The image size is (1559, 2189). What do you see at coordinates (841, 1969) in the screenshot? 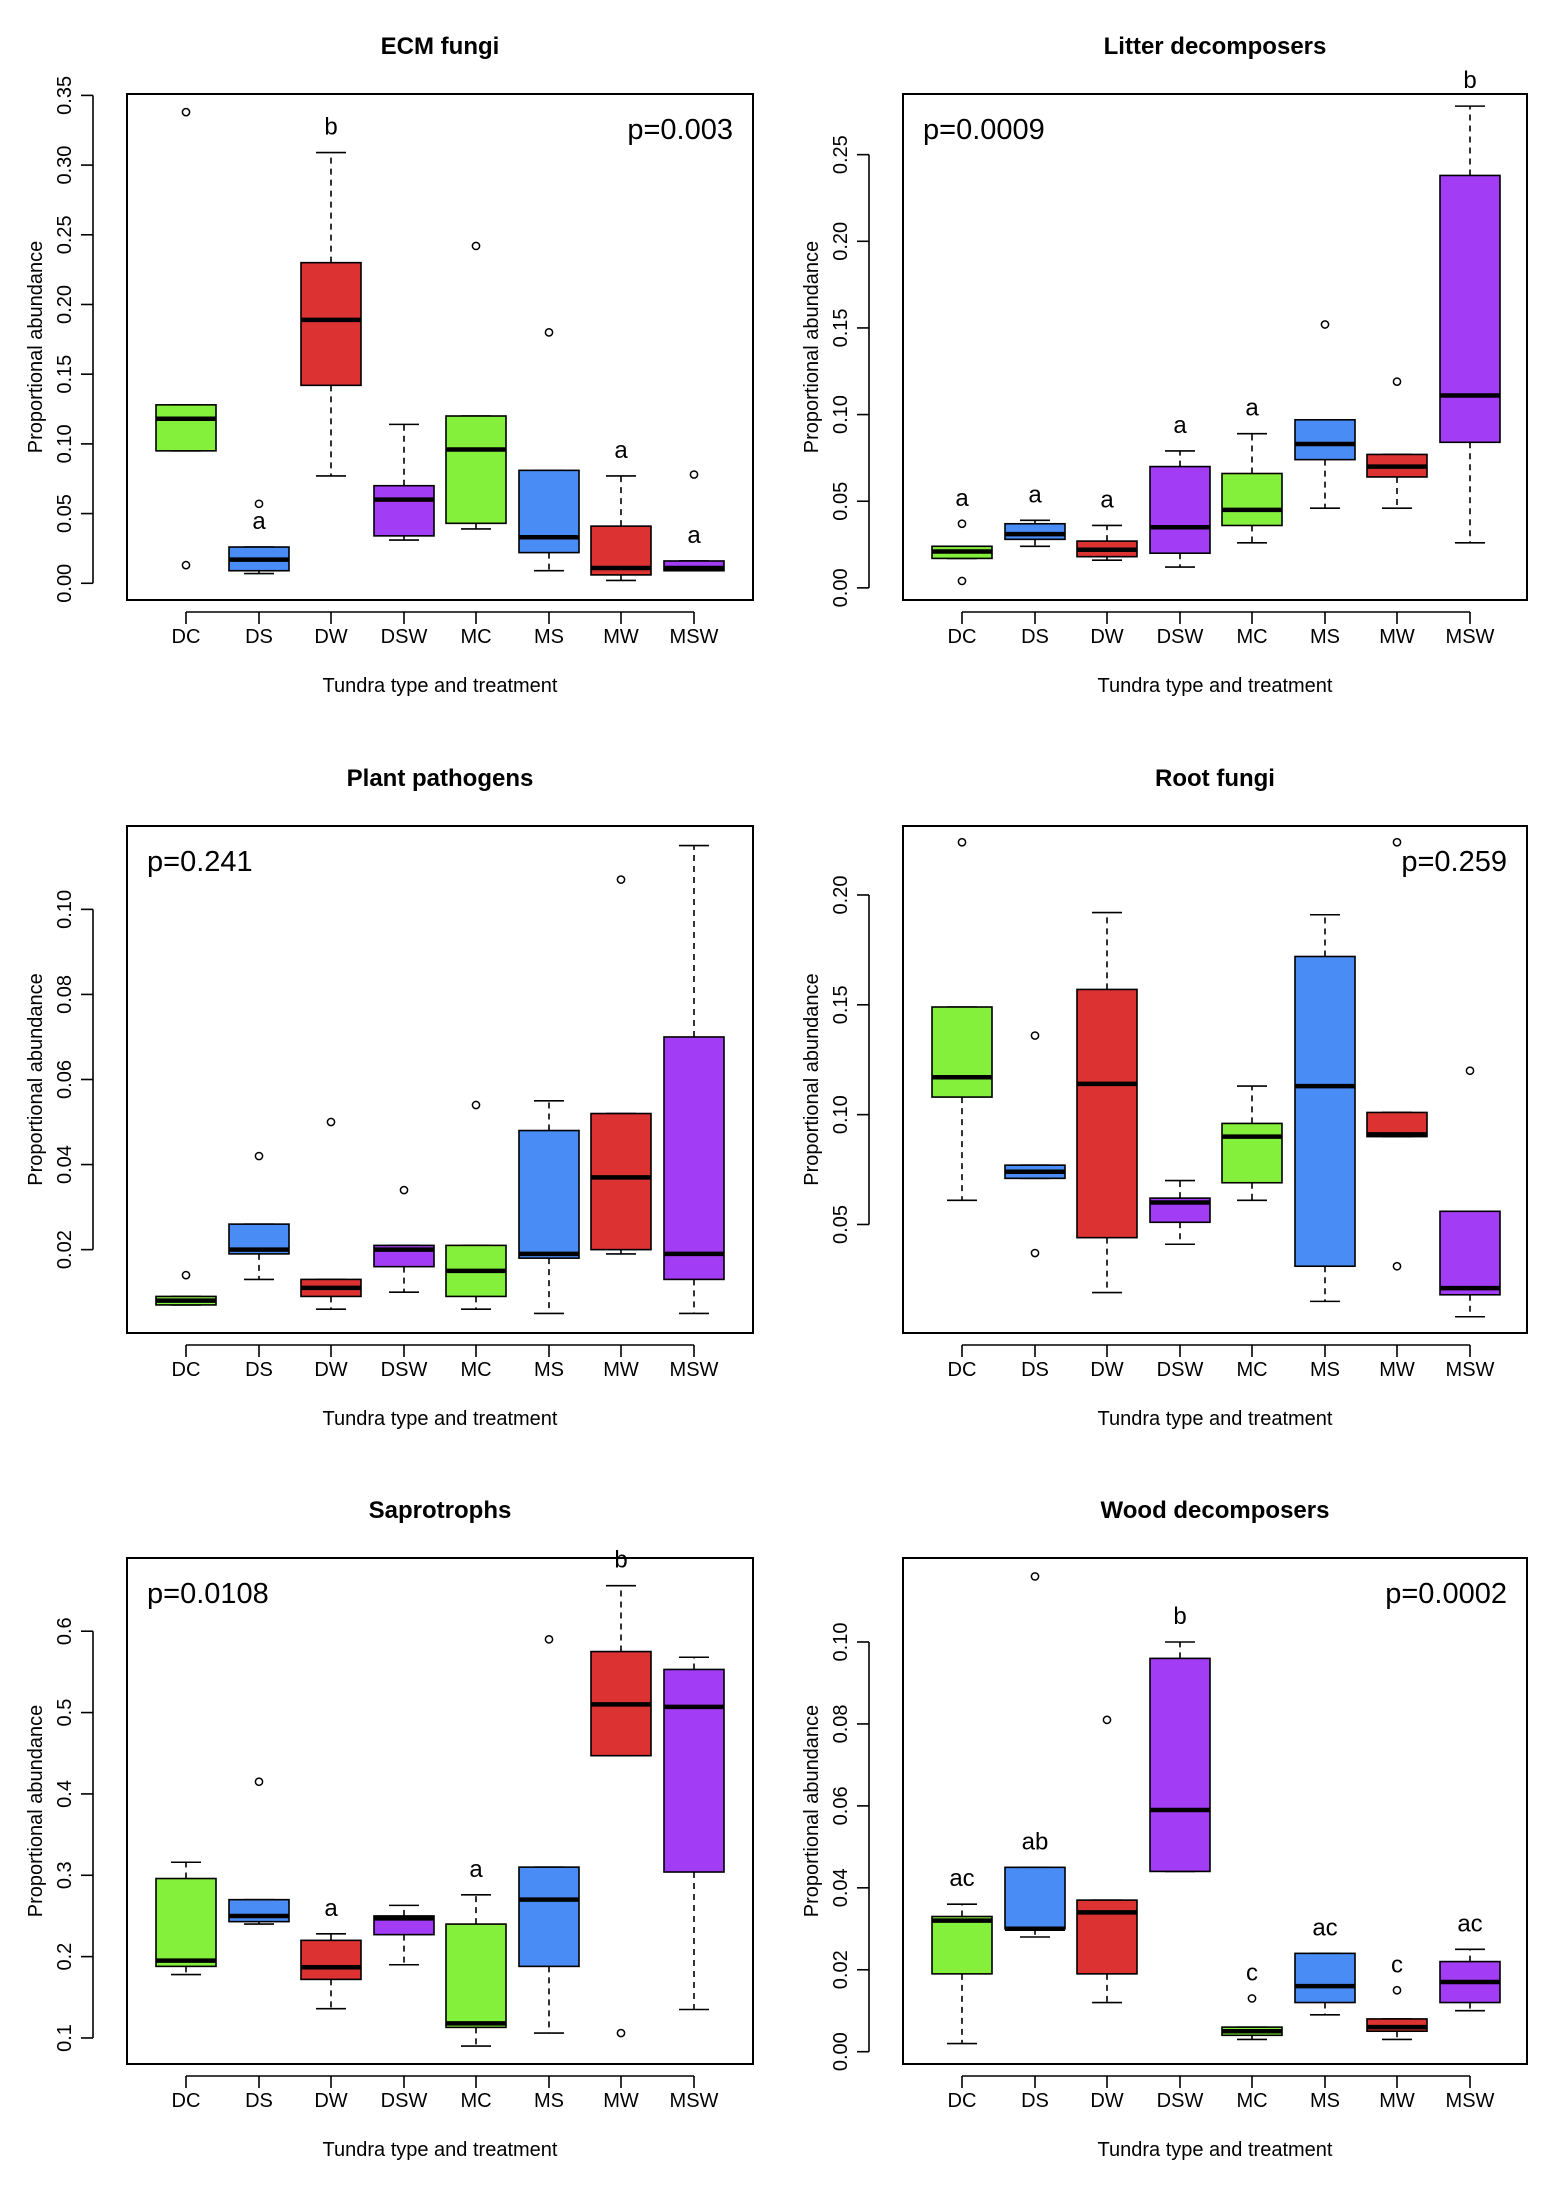
I see `y-tick-label: 0.02` at bounding box center [841, 1969].